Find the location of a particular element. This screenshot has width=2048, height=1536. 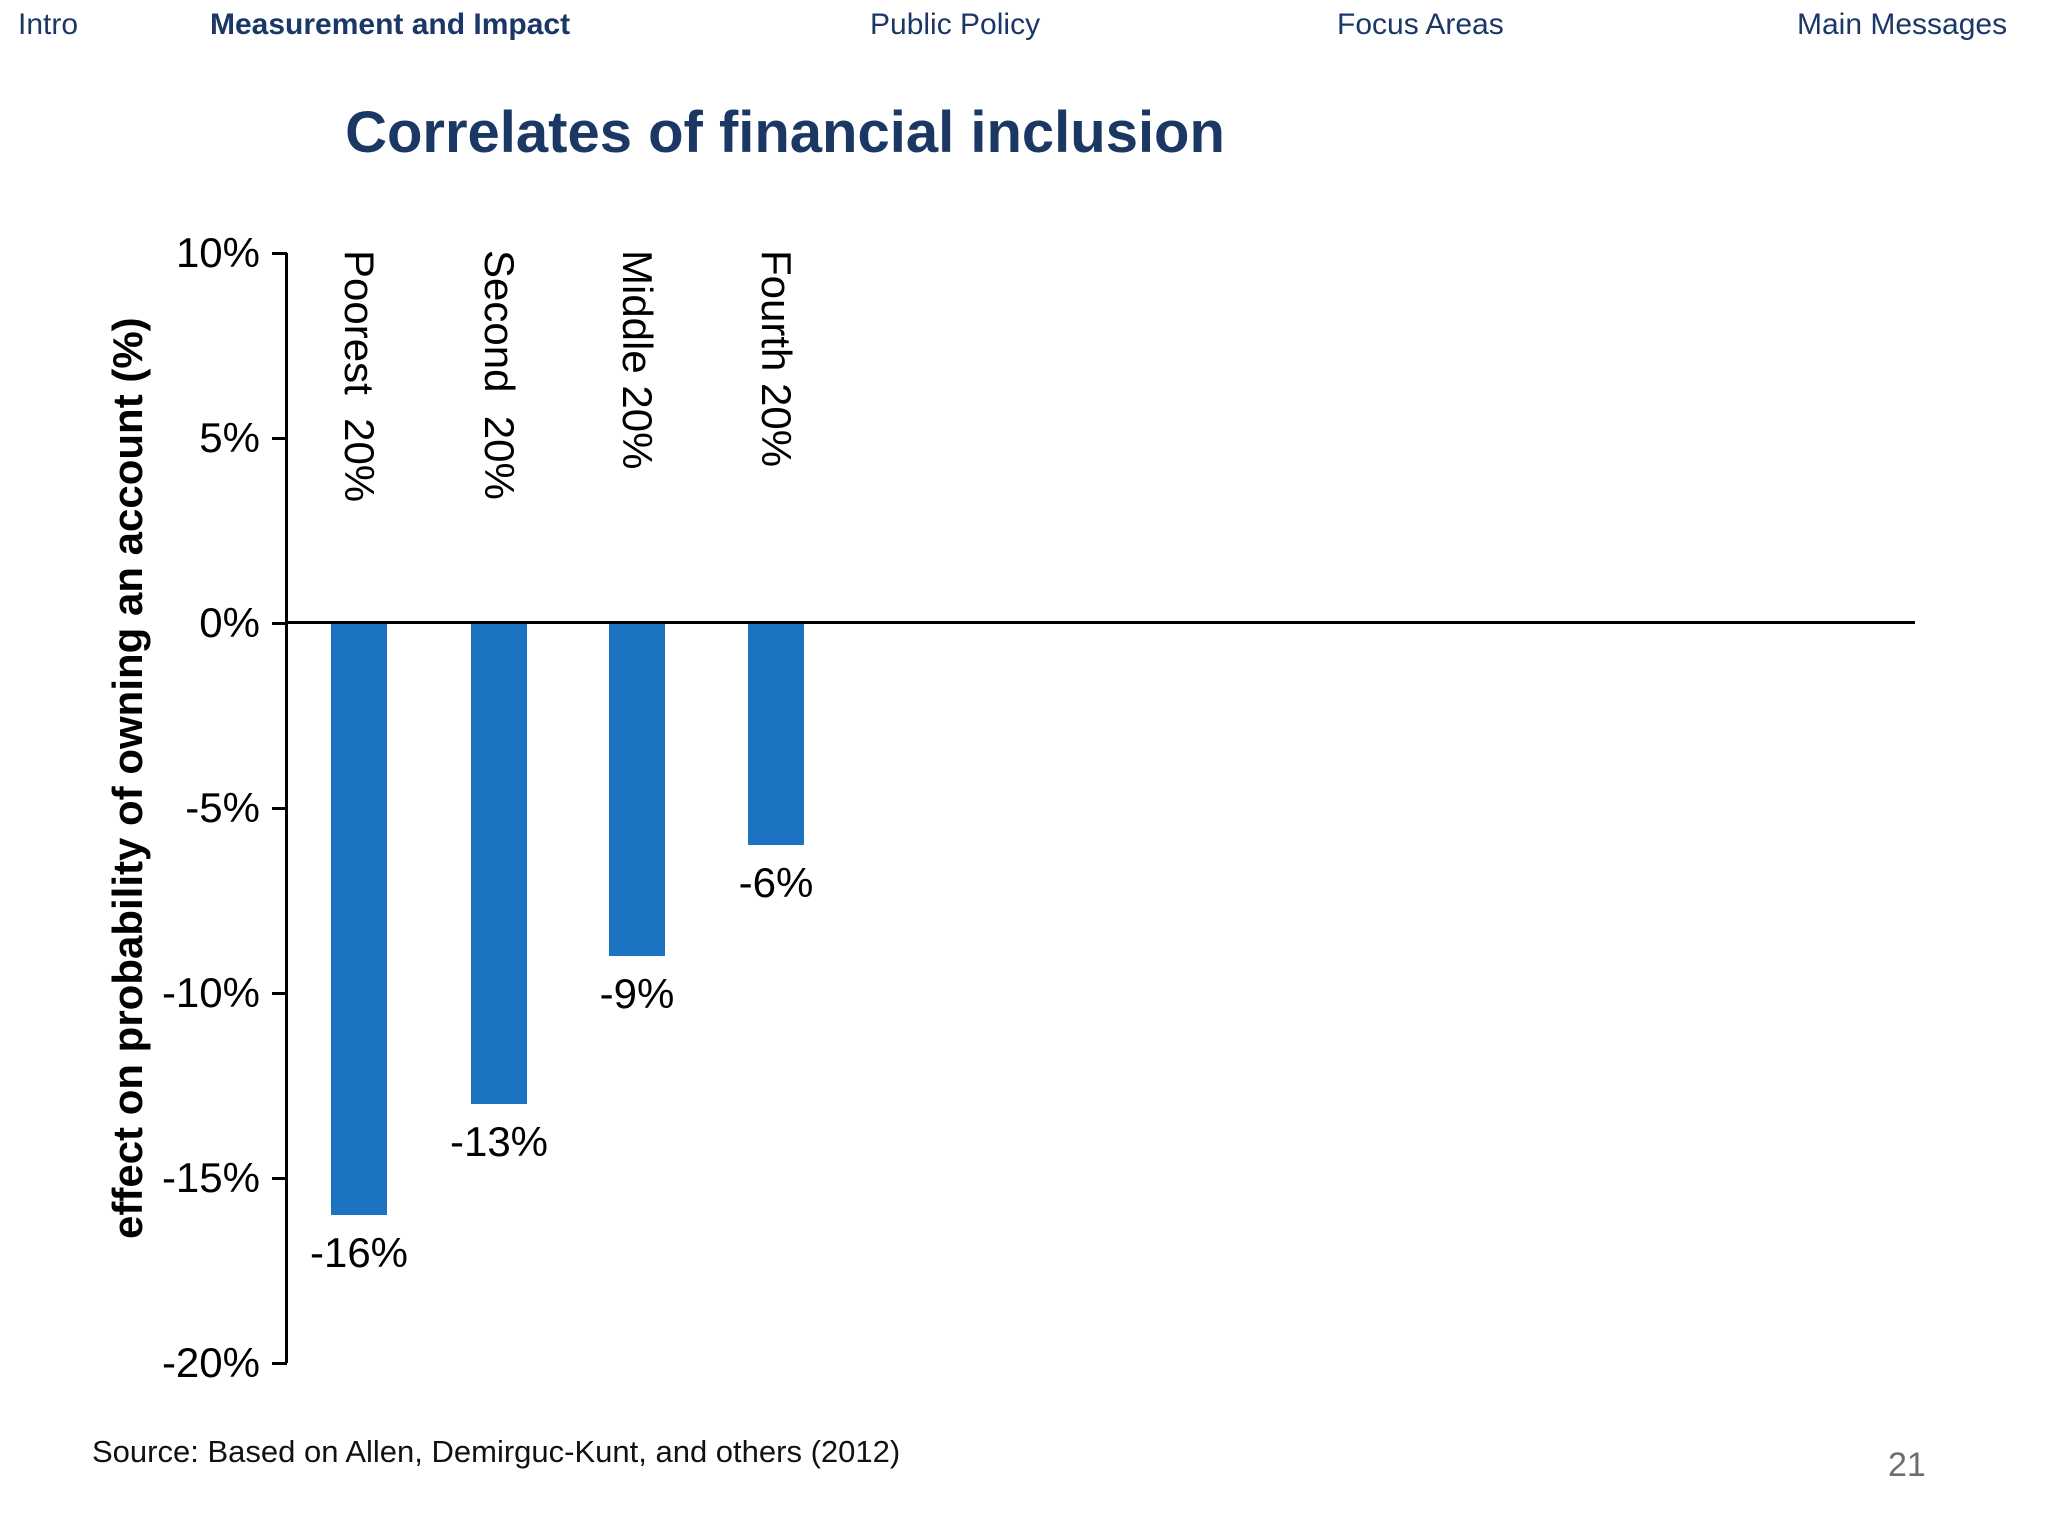

zero-baseline is located at coordinates (1100, 622).